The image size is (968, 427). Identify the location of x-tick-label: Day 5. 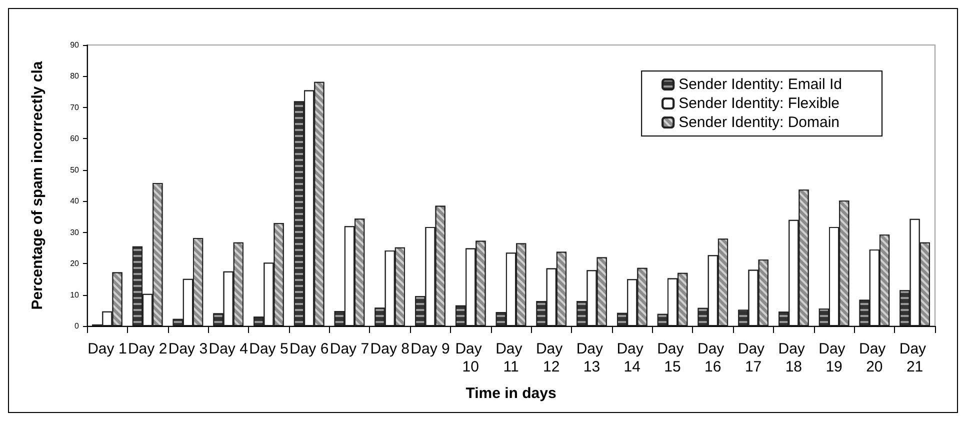
(268, 349).